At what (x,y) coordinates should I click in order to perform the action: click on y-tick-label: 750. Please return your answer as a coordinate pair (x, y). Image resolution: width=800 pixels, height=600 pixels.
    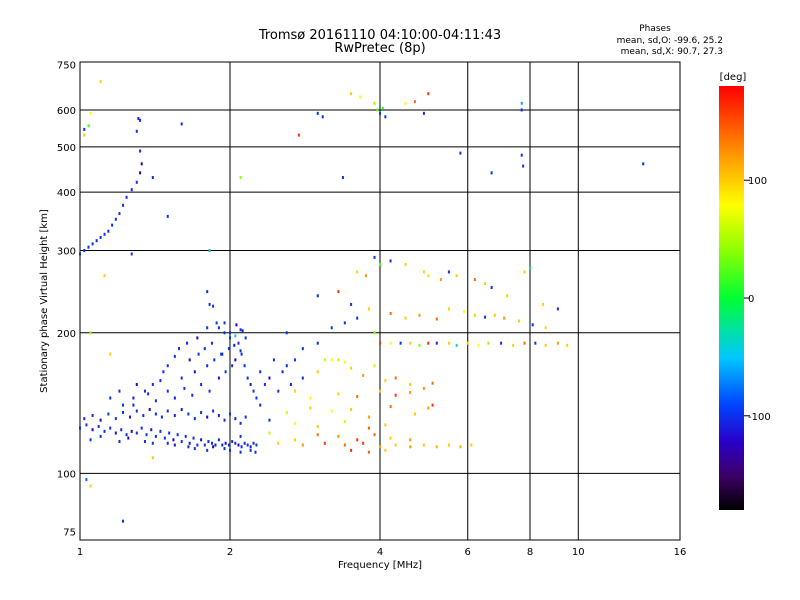
    Looking at the image, I should click on (66, 66).